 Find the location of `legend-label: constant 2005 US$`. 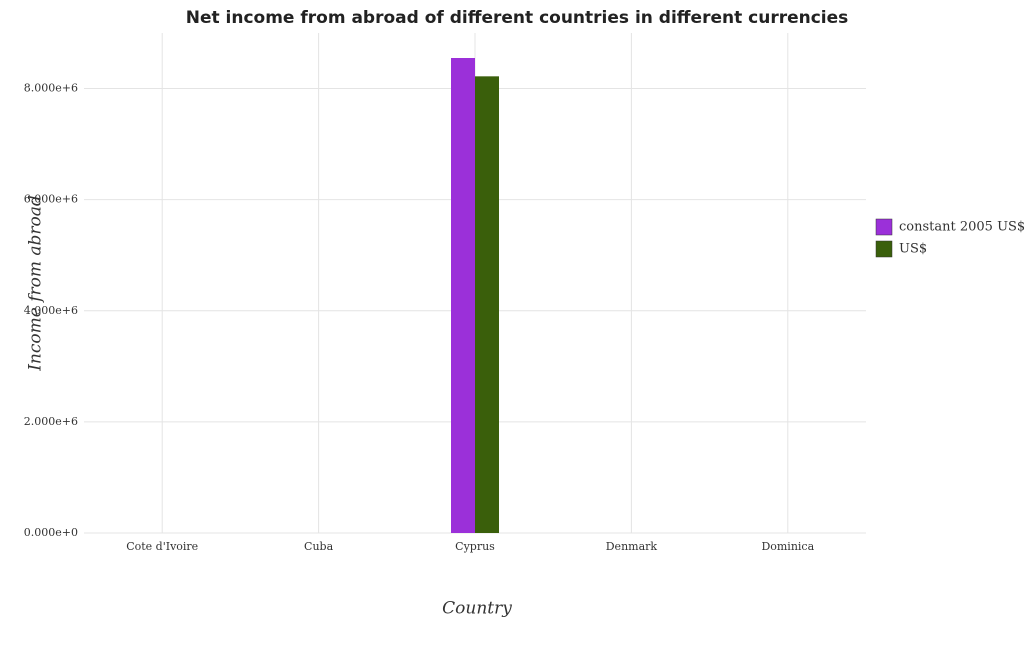

legend-label: constant 2005 US$ is located at coordinates (962, 227).